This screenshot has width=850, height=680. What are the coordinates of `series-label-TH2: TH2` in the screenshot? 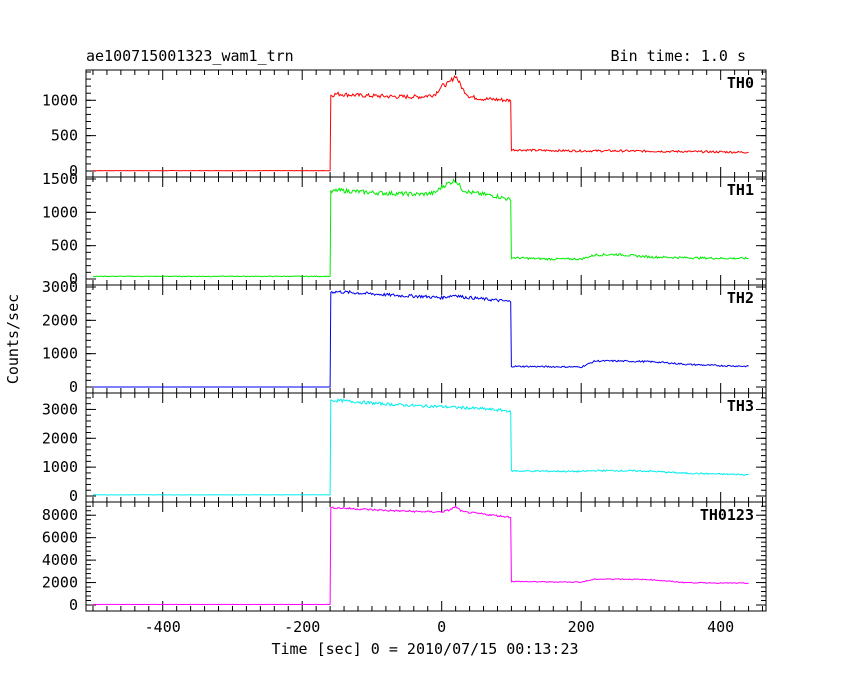 It's located at (740, 298).